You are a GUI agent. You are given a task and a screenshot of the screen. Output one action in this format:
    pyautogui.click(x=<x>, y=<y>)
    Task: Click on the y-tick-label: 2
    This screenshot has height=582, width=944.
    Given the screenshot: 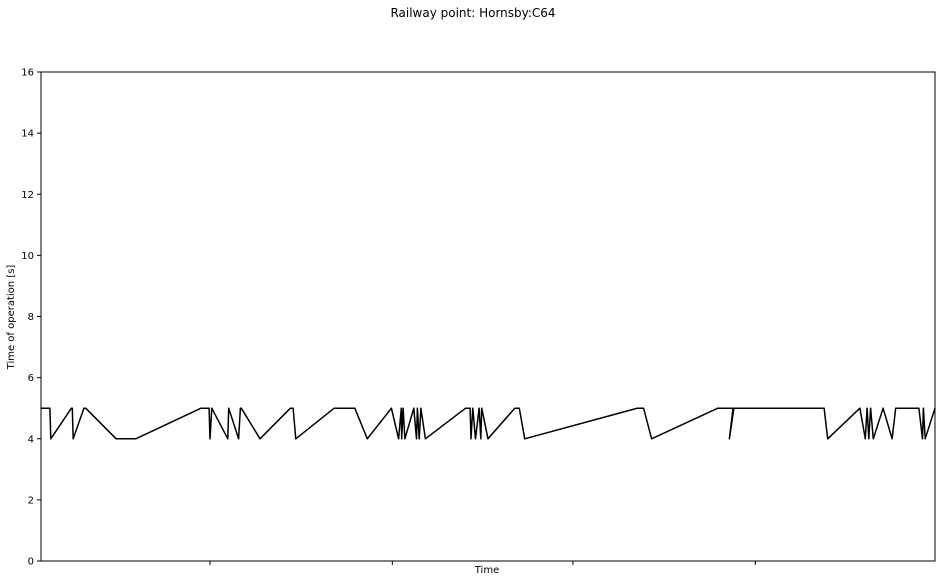 What is the action you would take?
    pyautogui.click(x=31, y=500)
    